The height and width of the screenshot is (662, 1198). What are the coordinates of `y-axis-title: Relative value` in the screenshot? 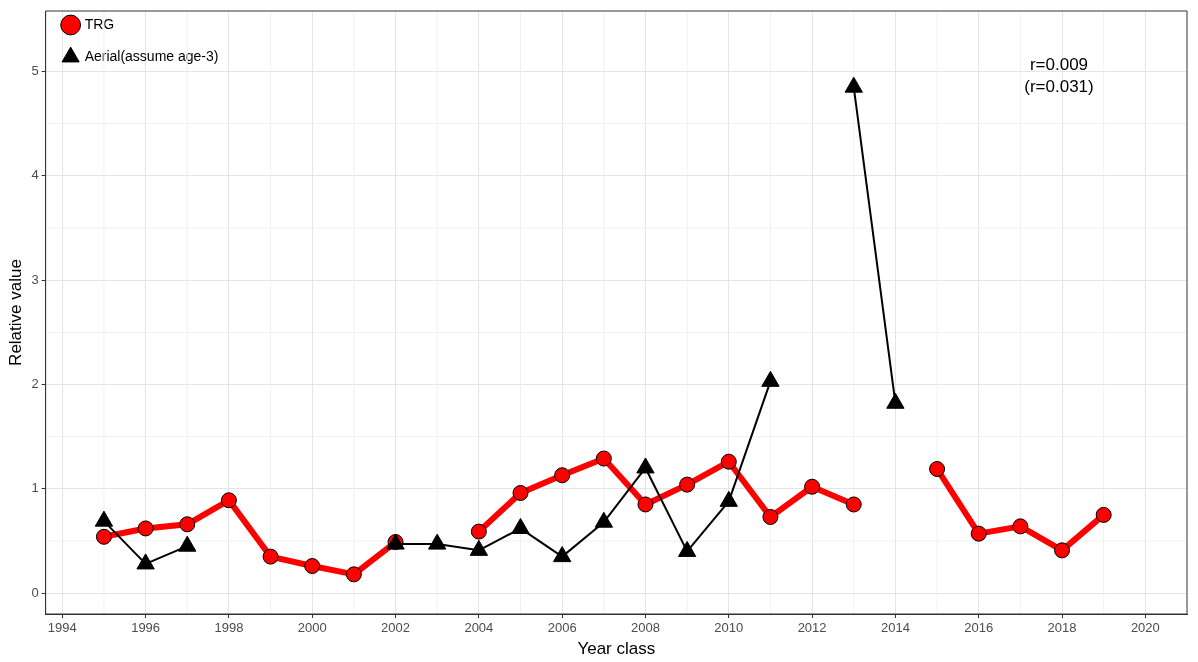 It's located at (15, 312).